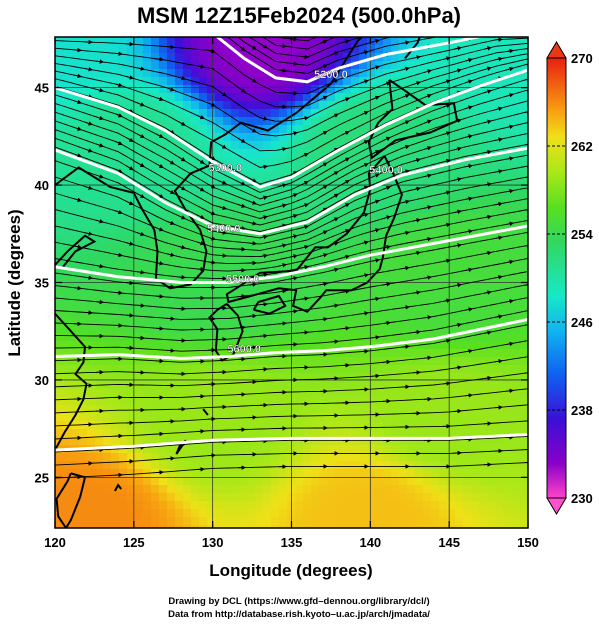  I want to click on contour-label: 5200.0, so click(331, 75).